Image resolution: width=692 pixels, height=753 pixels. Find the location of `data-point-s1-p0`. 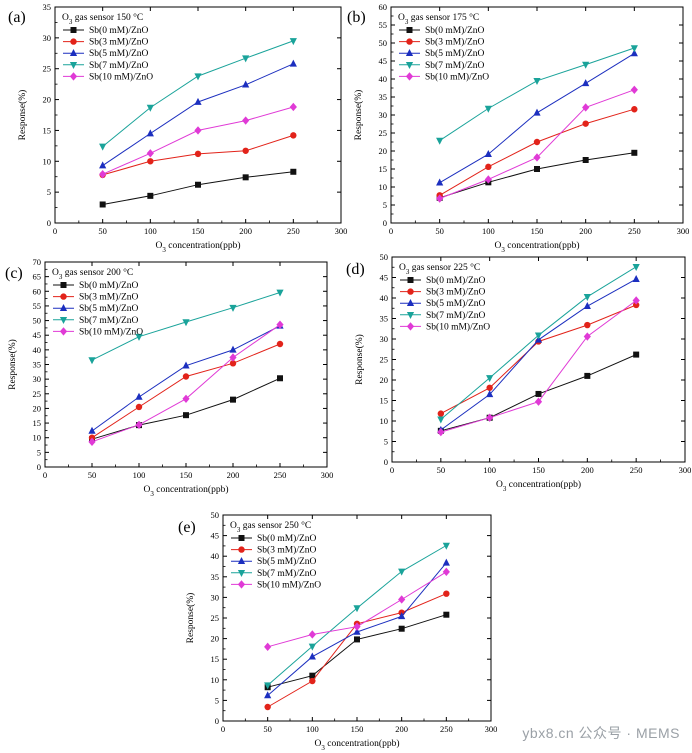

data-point-s1-p0 is located at coordinates (441, 413).